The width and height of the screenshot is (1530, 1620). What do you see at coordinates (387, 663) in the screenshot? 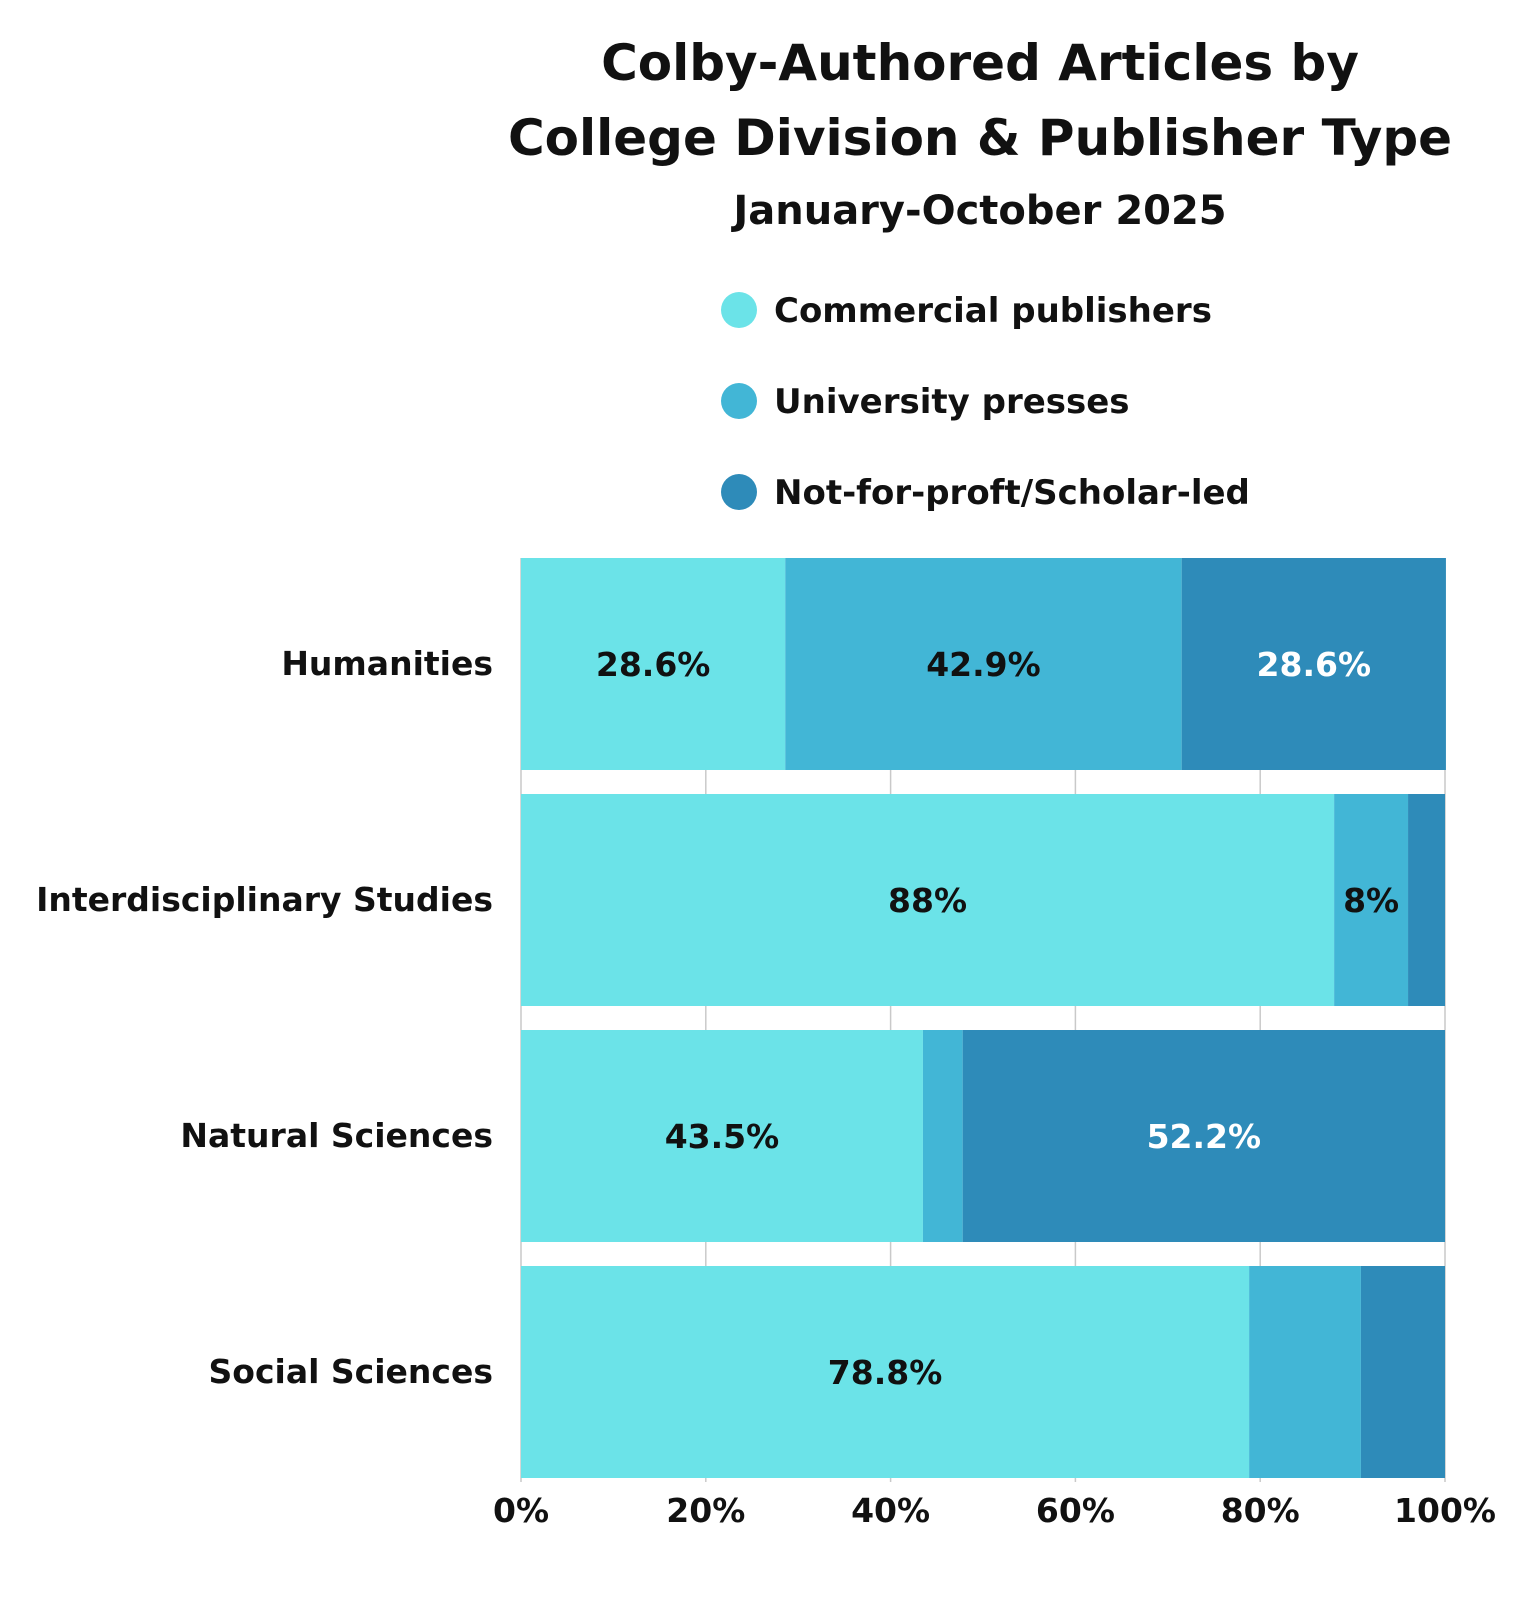
I see `category-label-1: Humanities` at bounding box center [387, 663].